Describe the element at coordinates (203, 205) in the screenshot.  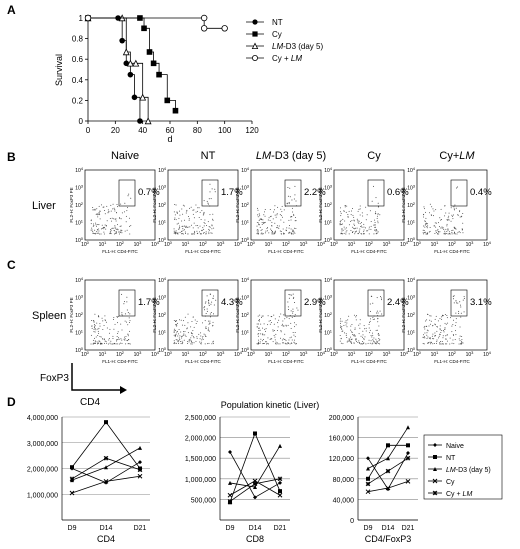
I see `flow-plot-frame` at that location.